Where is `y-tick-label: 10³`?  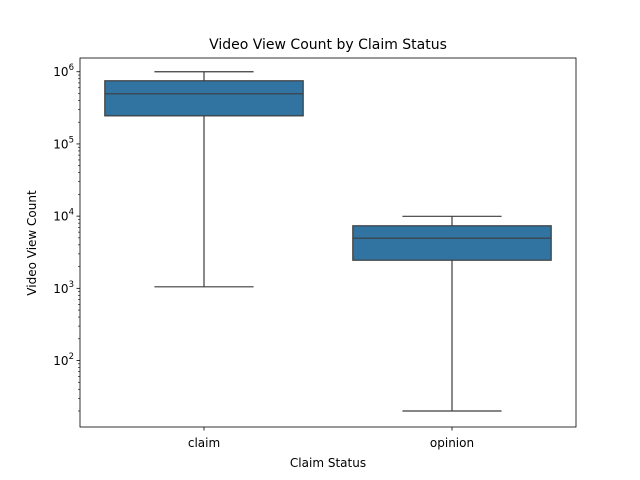 y-tick-label: 10³ is located at coordinates (63, 288).